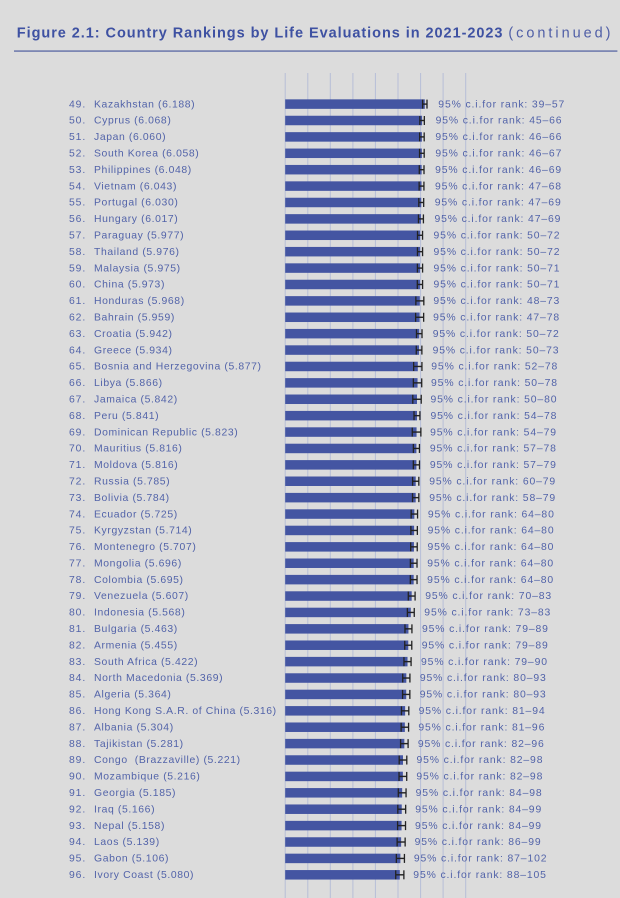  Describe the element at coordinates (139, 744) in the screenshot. I see `svg-text: Tajikistan (5.281)` at that location.